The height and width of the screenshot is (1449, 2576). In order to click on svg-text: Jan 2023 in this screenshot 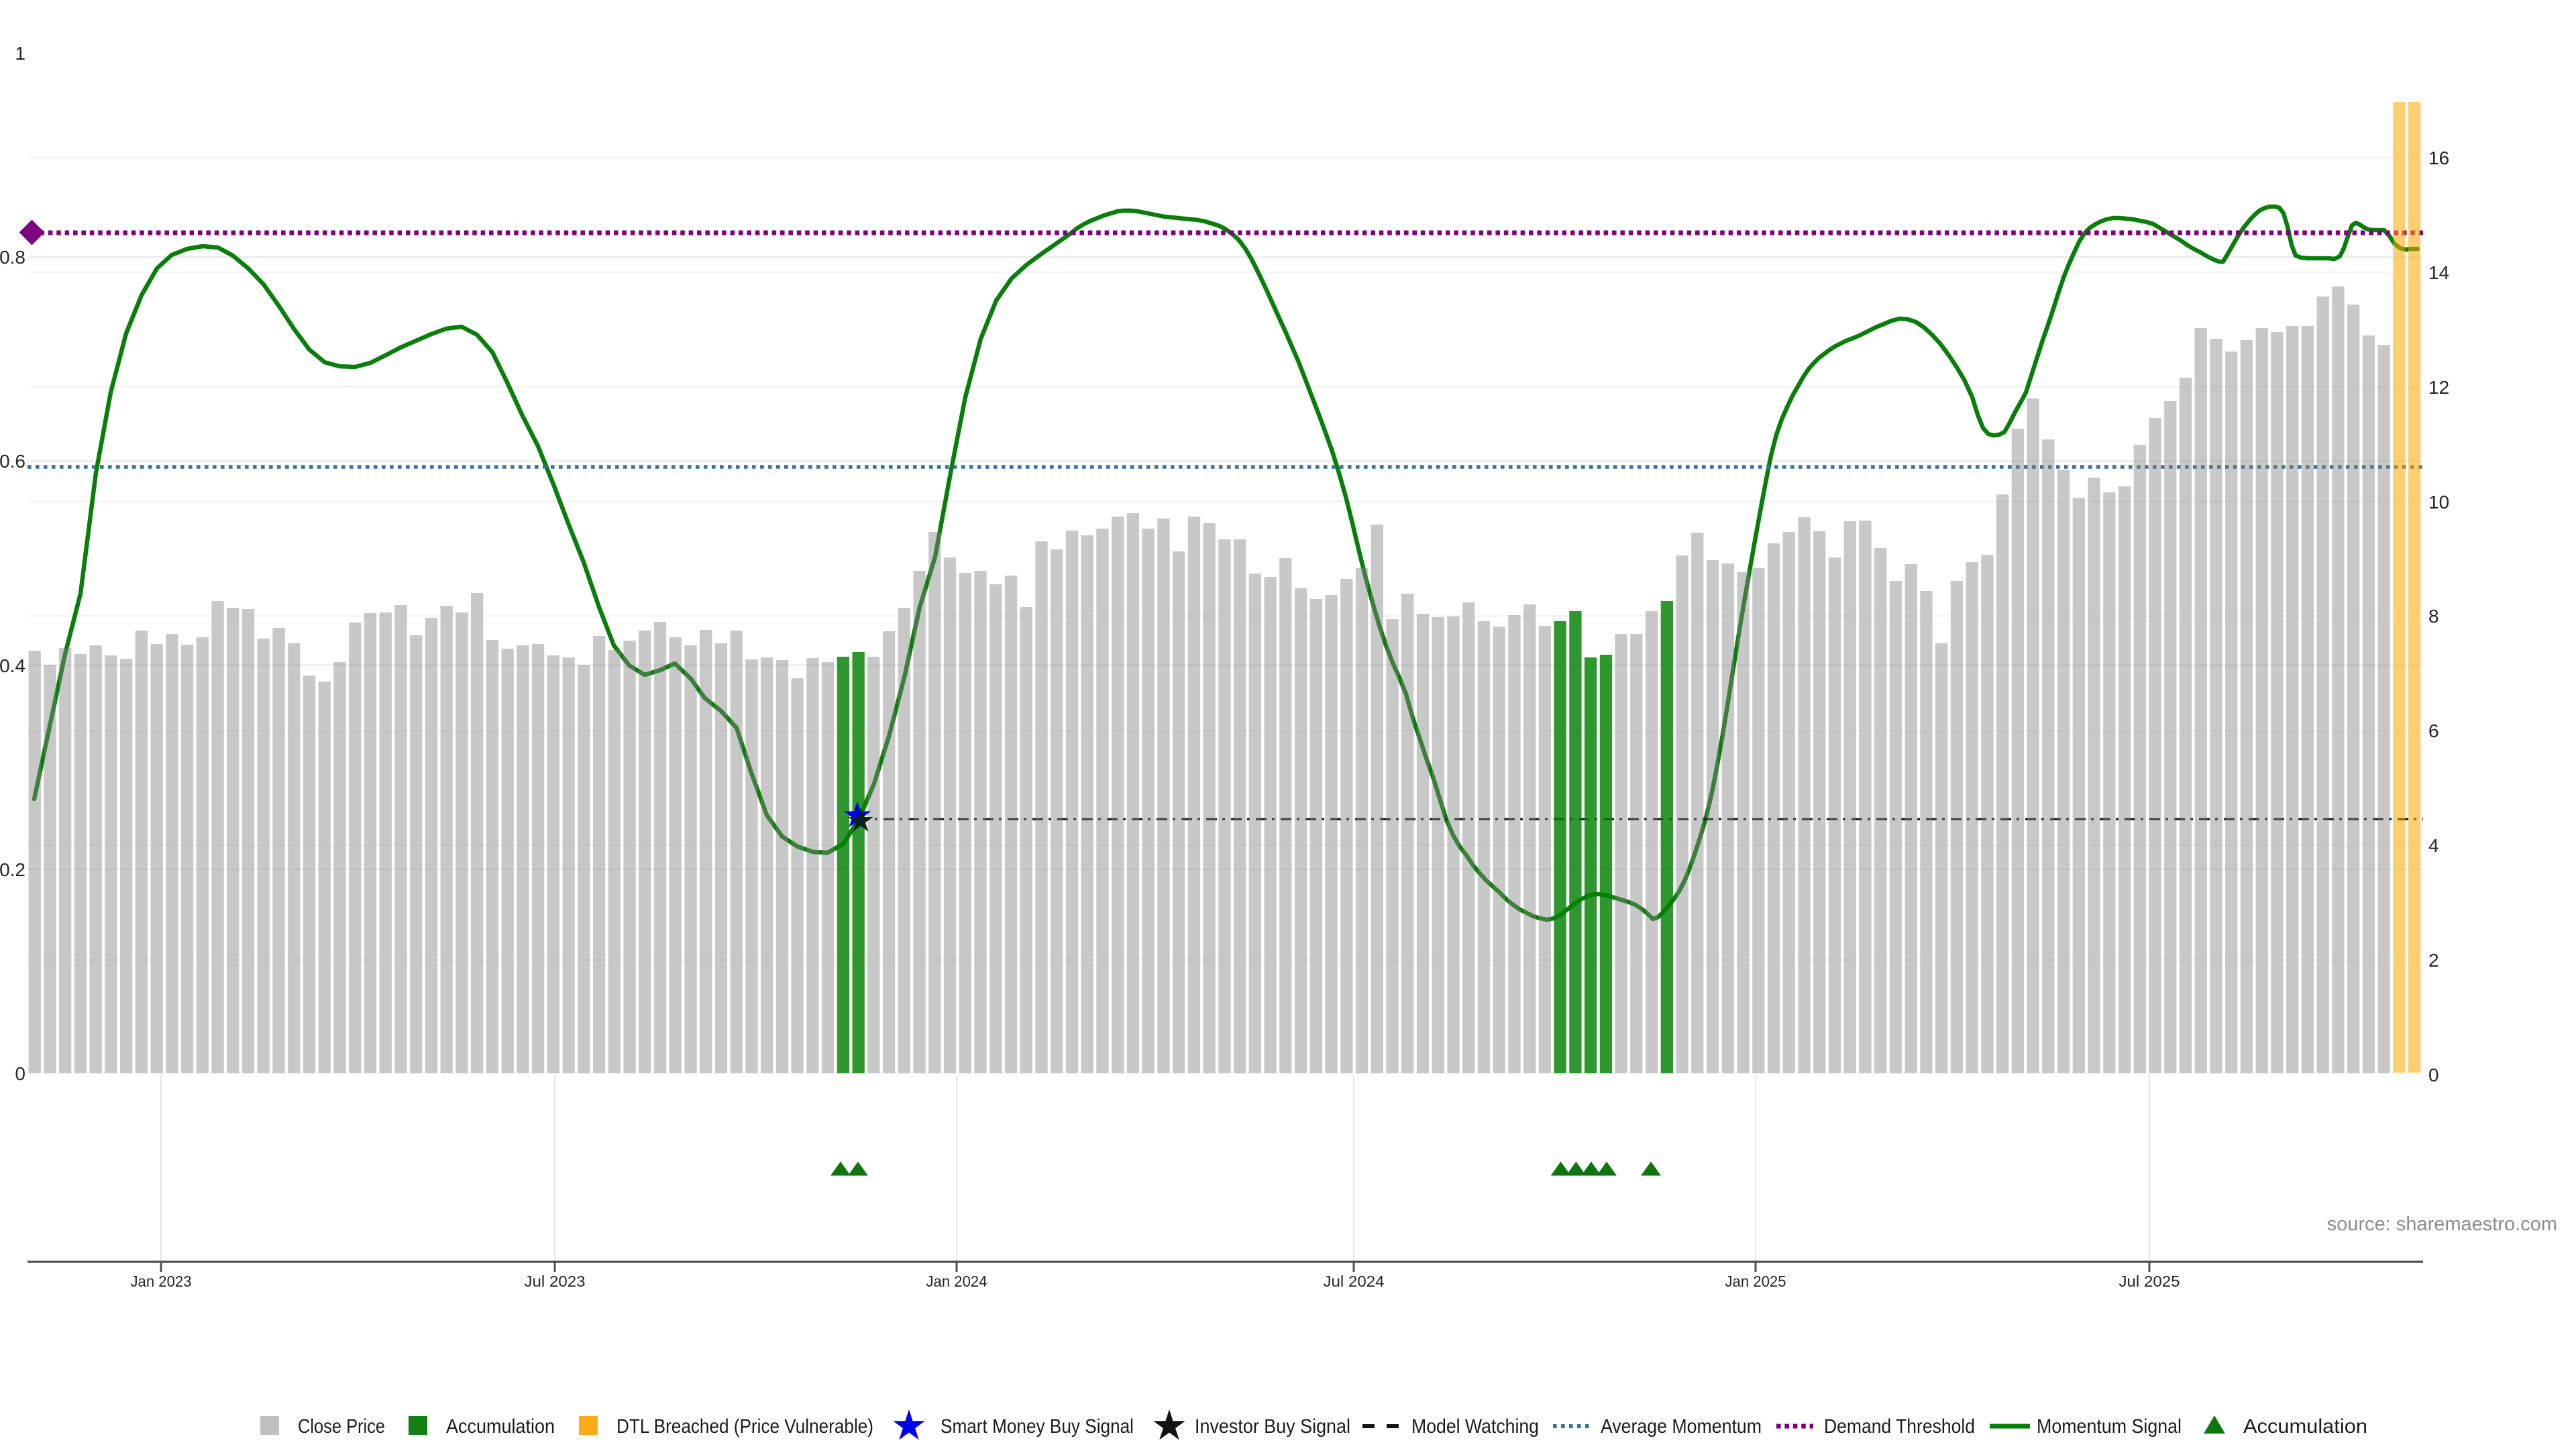, I will do `click(161, 1281)`.